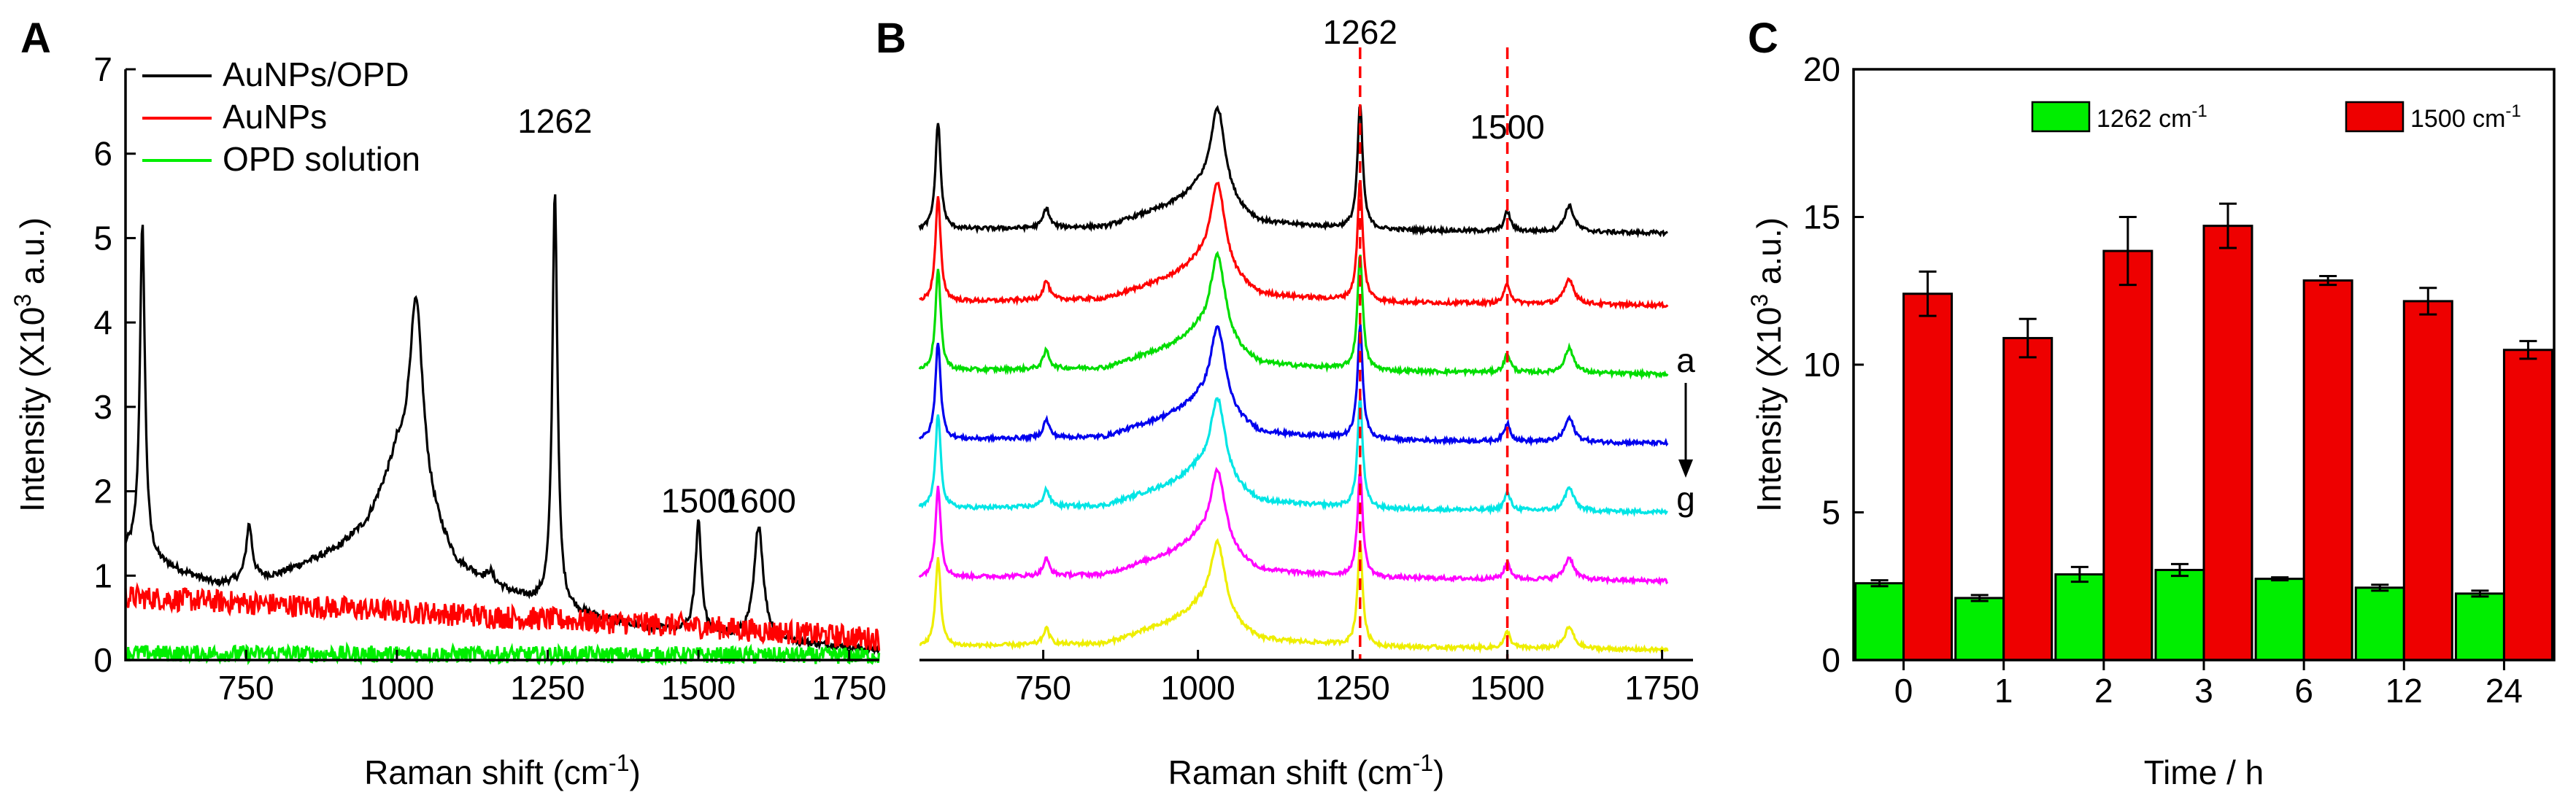 The height and width of the screenshot is (803, 2576). What do you see at coordinates (2028, 499) in the screenshot?
I see `bar-1500-t1` at bounding box center [2028, 499].